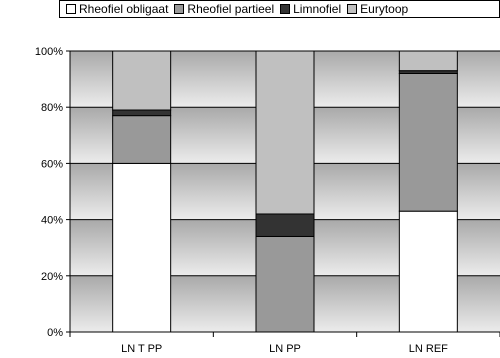 The height and width of the screenshot is (358, 500). What do you see at coordinates (52, 108) in the screenshot?
I see `y-tick-label: 80%` at bounding box center [52, 108].